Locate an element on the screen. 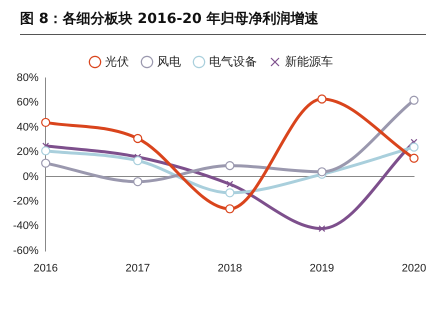  y-tick-label: -40% is located at coordinates (25, 226).